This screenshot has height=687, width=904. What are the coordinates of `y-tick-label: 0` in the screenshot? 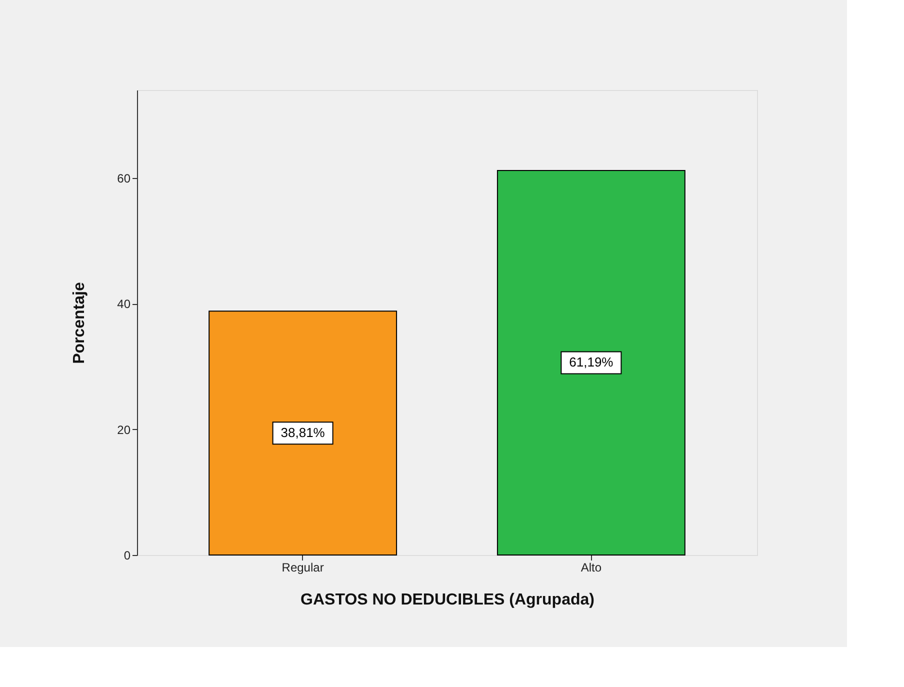 It's located at (127, 555).